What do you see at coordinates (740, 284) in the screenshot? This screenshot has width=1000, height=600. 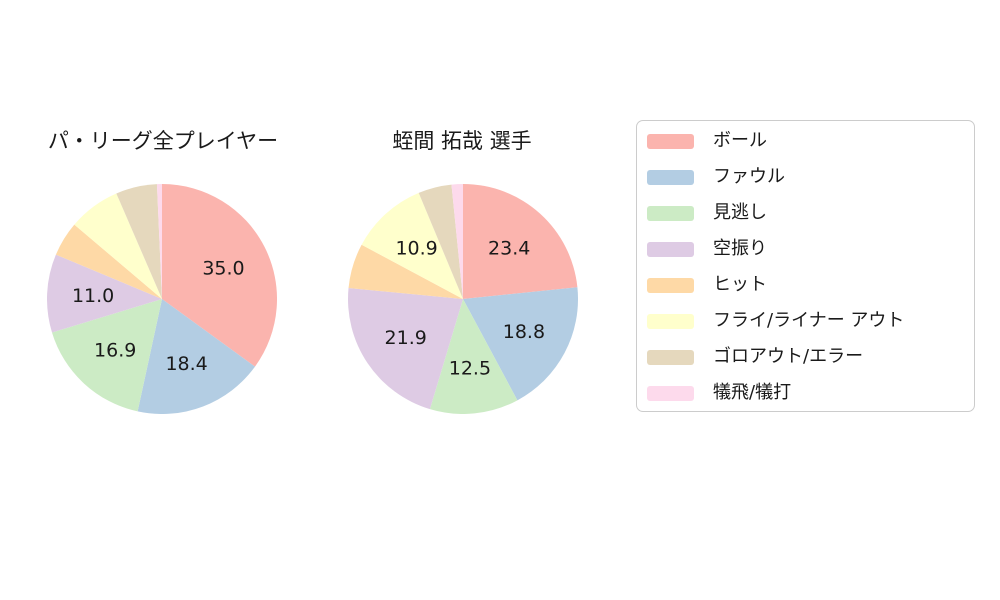 I see `legend-label: ヒット` at bounding box center [740, 284].